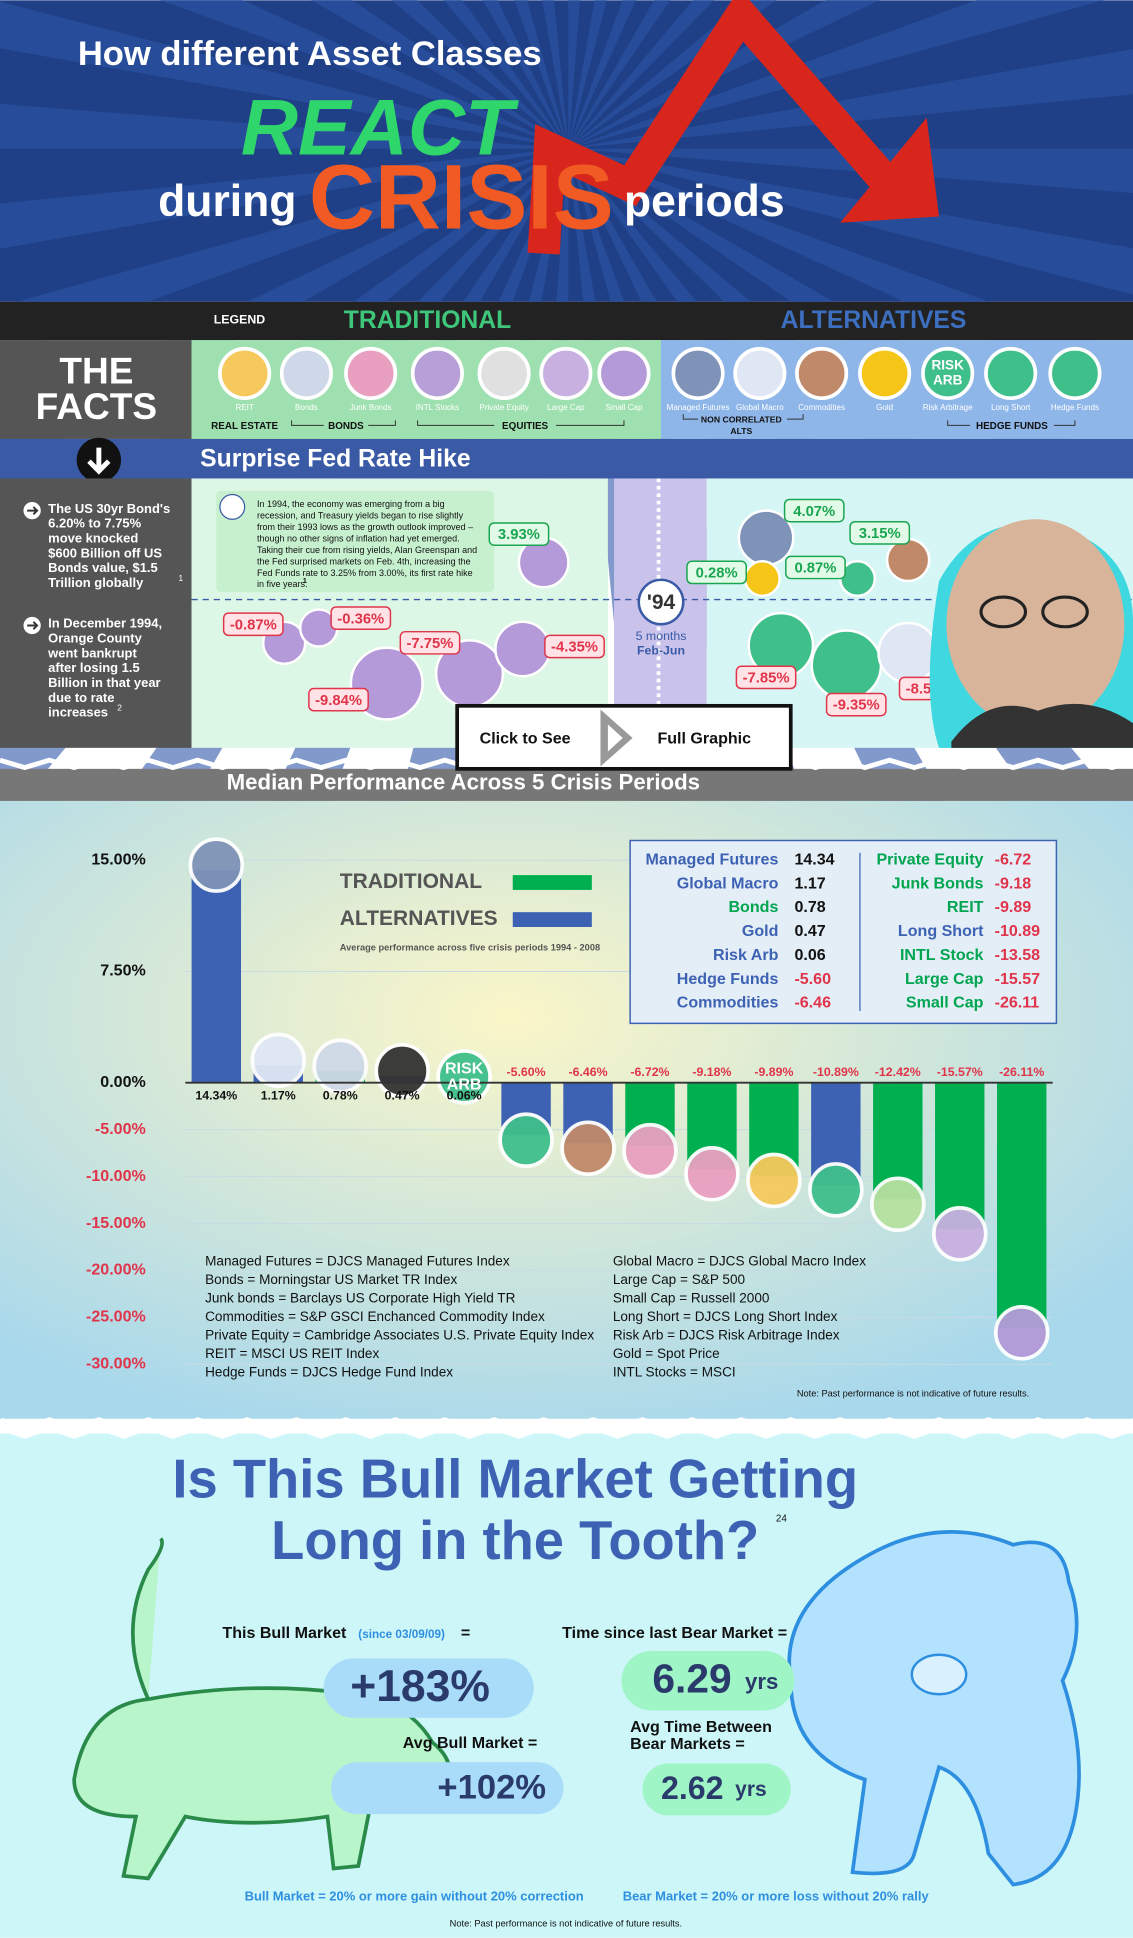  Describe the element at coordinates (1011, 407) in the screenshot. I see `legend-item: Long Short` at that location.